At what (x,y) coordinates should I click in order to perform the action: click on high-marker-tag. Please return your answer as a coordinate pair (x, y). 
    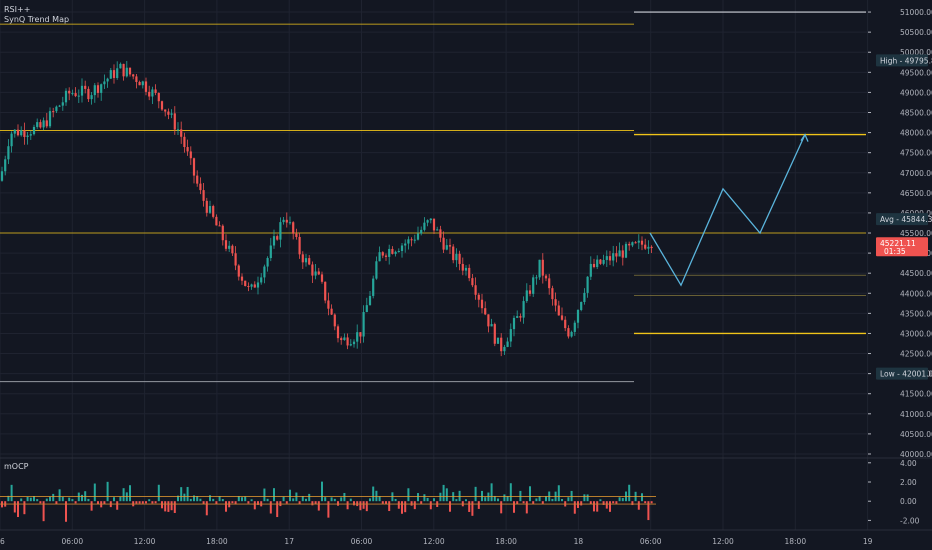
    Looking at the image, I should click on (902, 60).